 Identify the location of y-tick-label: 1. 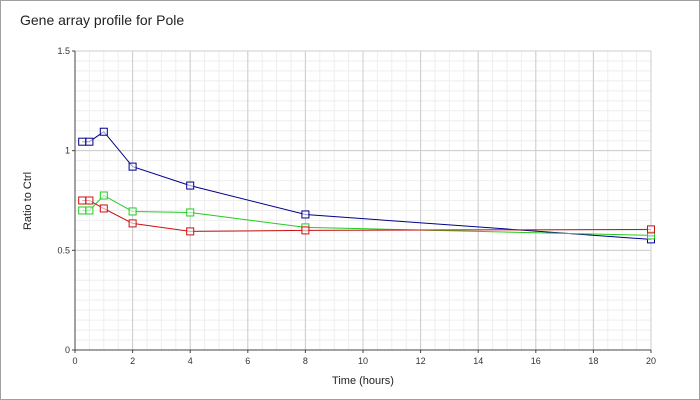
(67, 151).